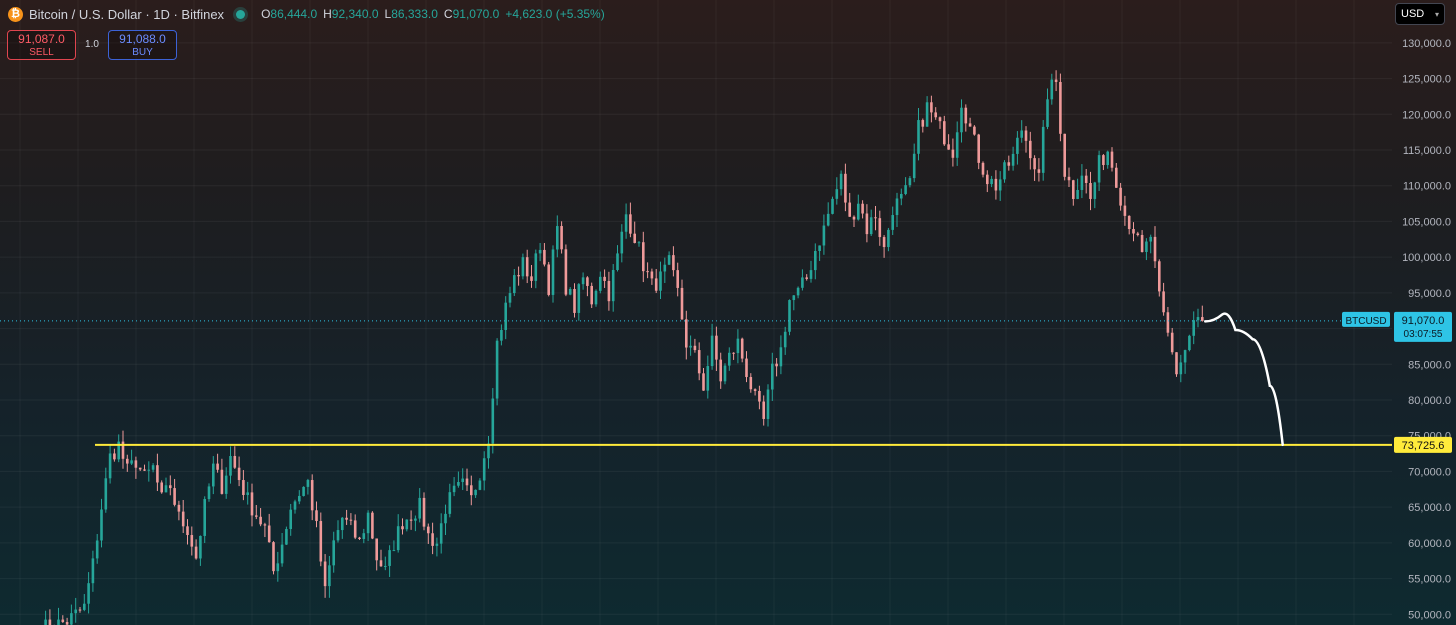  Describe the element at coordinates (41, 45) in the screenshot. I see `sell-button: 91,087.0 SELL` at that location.